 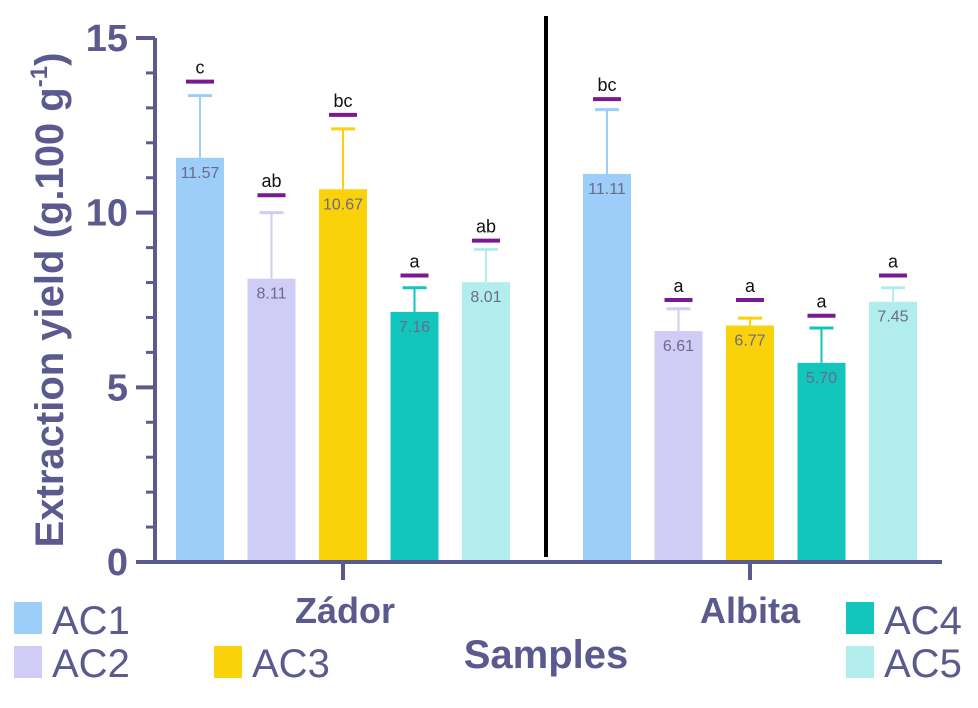 I want to click on bar-group: 8.01 ab, so click(x=486, y=389).